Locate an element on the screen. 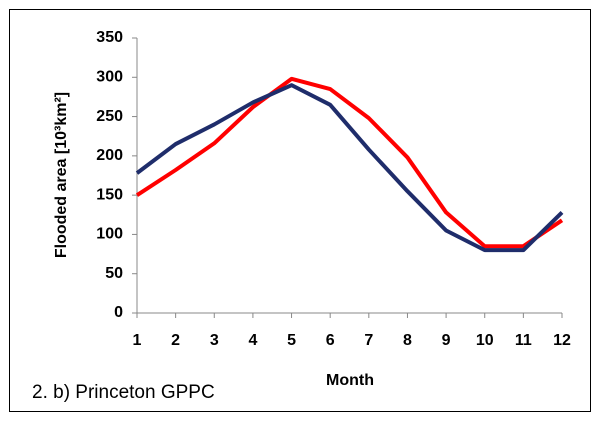 This screenshot has height=421, width=602. x-axis-label: Month is located at coordinates (350, 380).